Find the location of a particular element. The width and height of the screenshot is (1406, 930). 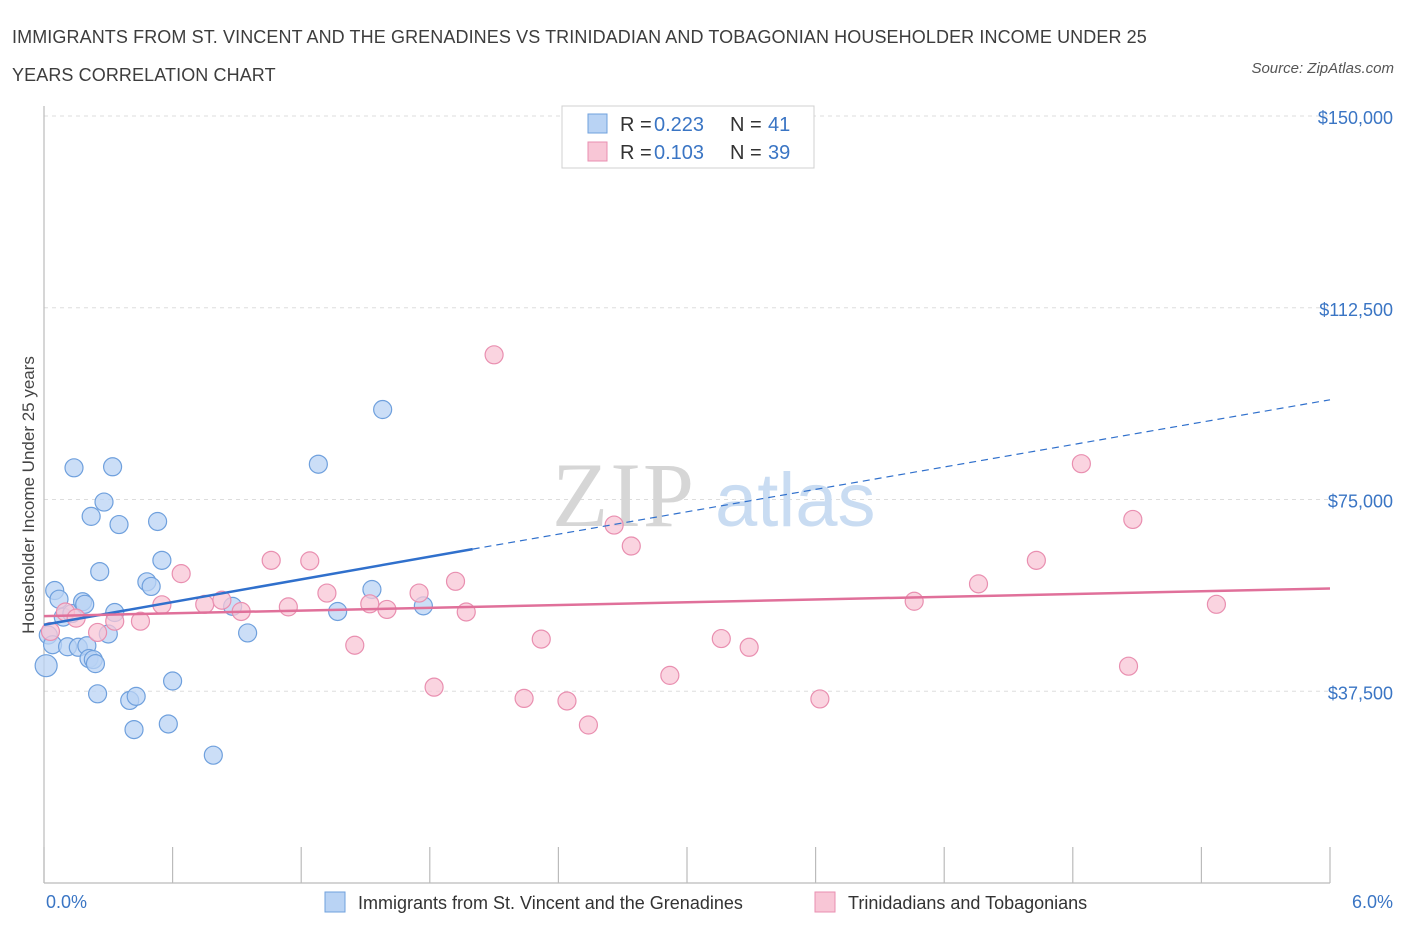

watermark-zip: ZIP is located at coordinates (624, 495).